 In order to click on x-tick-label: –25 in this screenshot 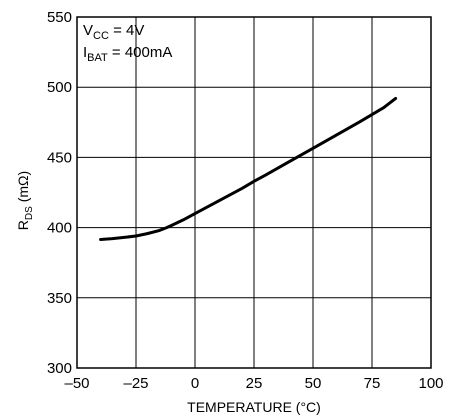, I will do `click(135, 383)`.